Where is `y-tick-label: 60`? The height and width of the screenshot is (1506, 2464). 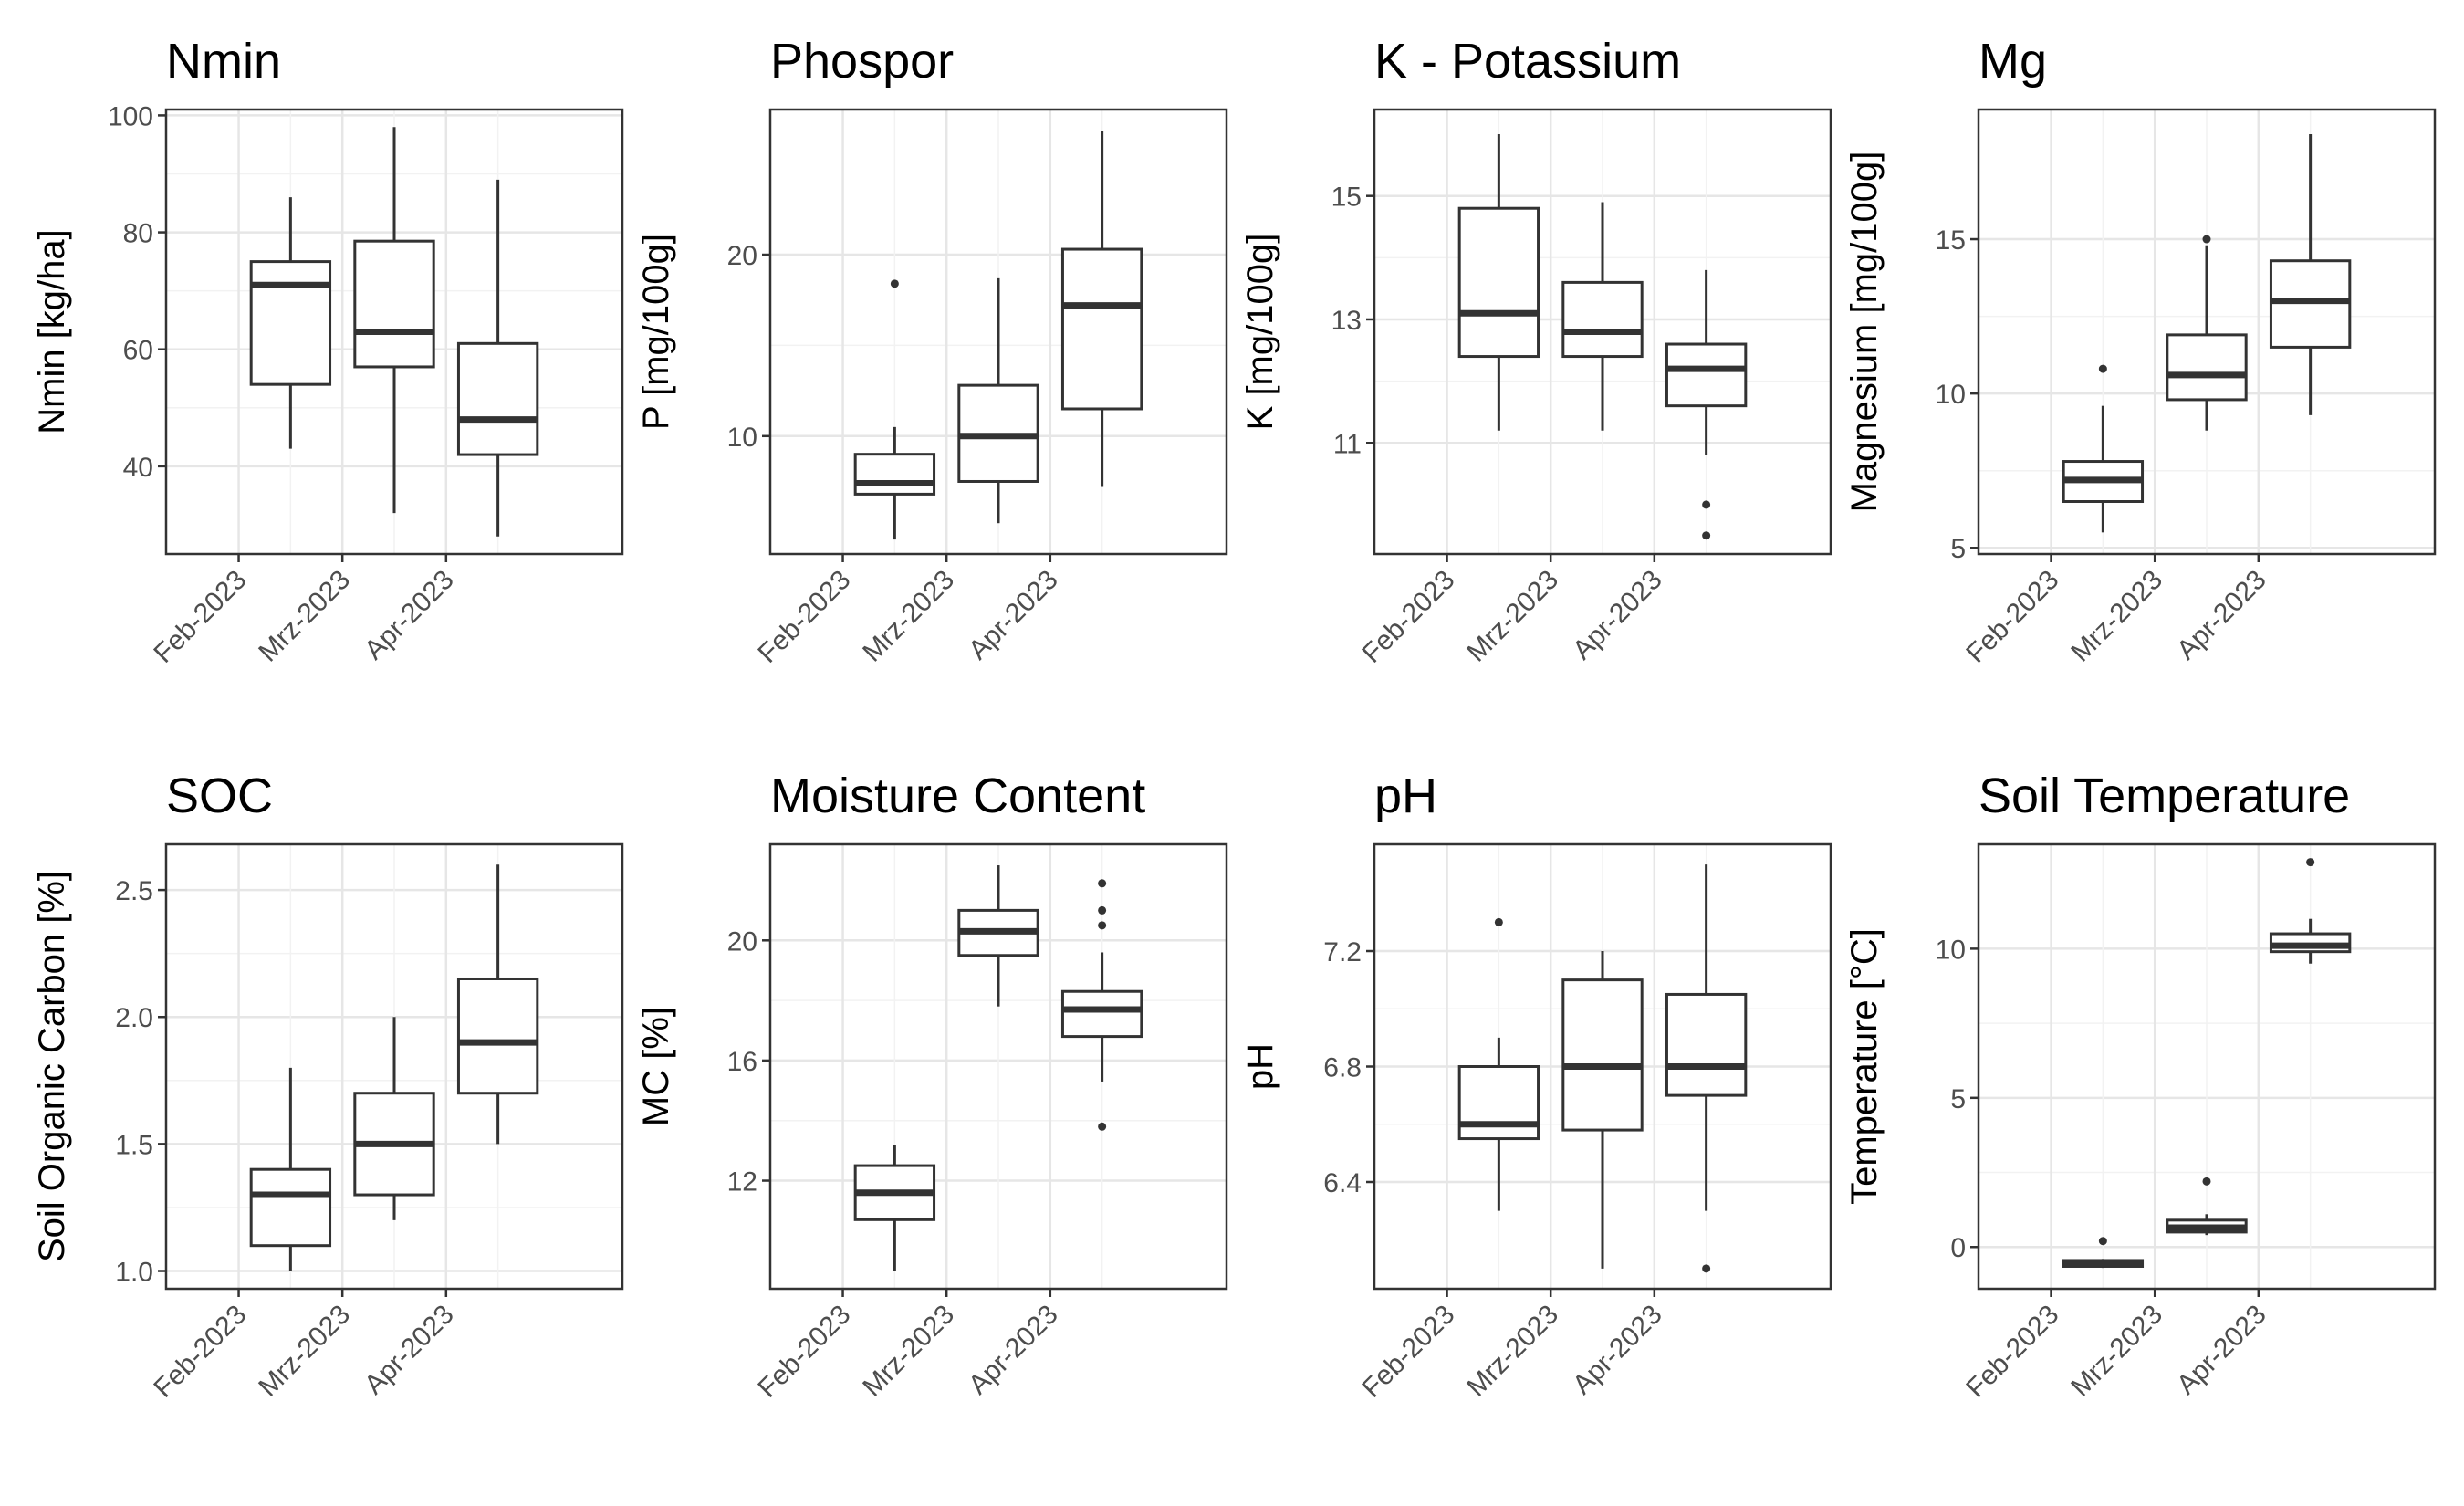 y-tick-label: 60 is located at coordinates (138, 351).